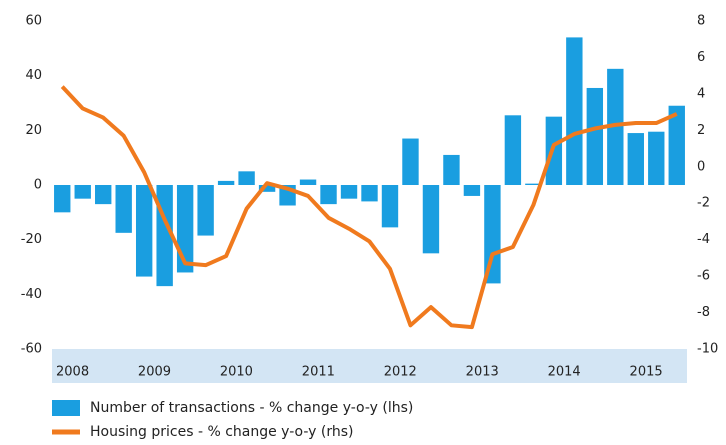 The height and width of the screenshot is (445, 726). Describe the element at coordinates (369, 366) in the screenshot. I see `x-axis-band` at that location.